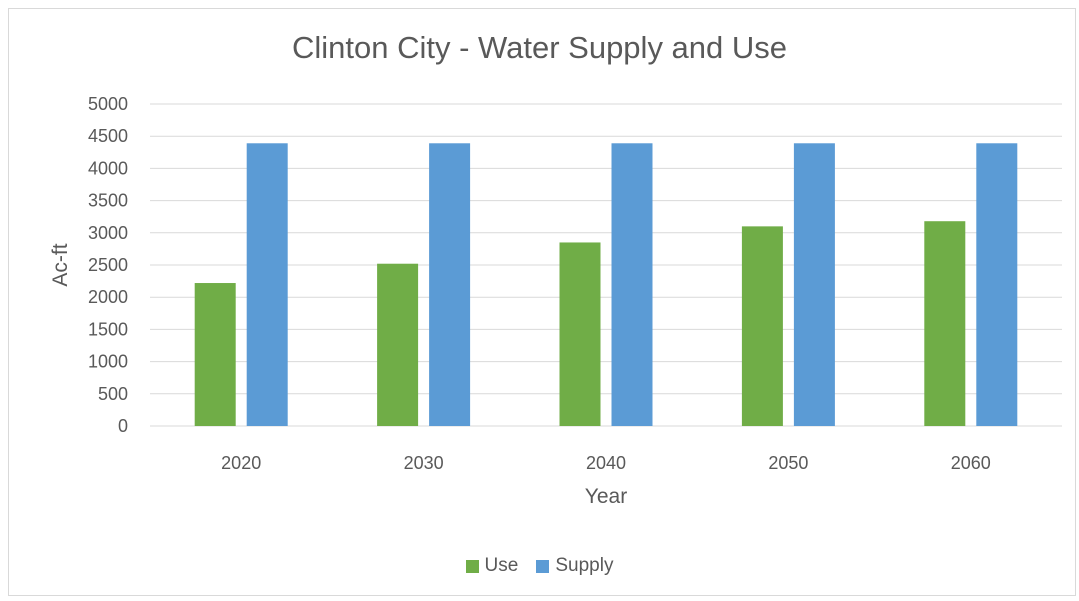 The height and width of the screenshot is (601, 1079). What do you see at coordinates (108, 201) in the screenshot?
I see `y-tick-label: 3500` at bounding box center [108, 201].